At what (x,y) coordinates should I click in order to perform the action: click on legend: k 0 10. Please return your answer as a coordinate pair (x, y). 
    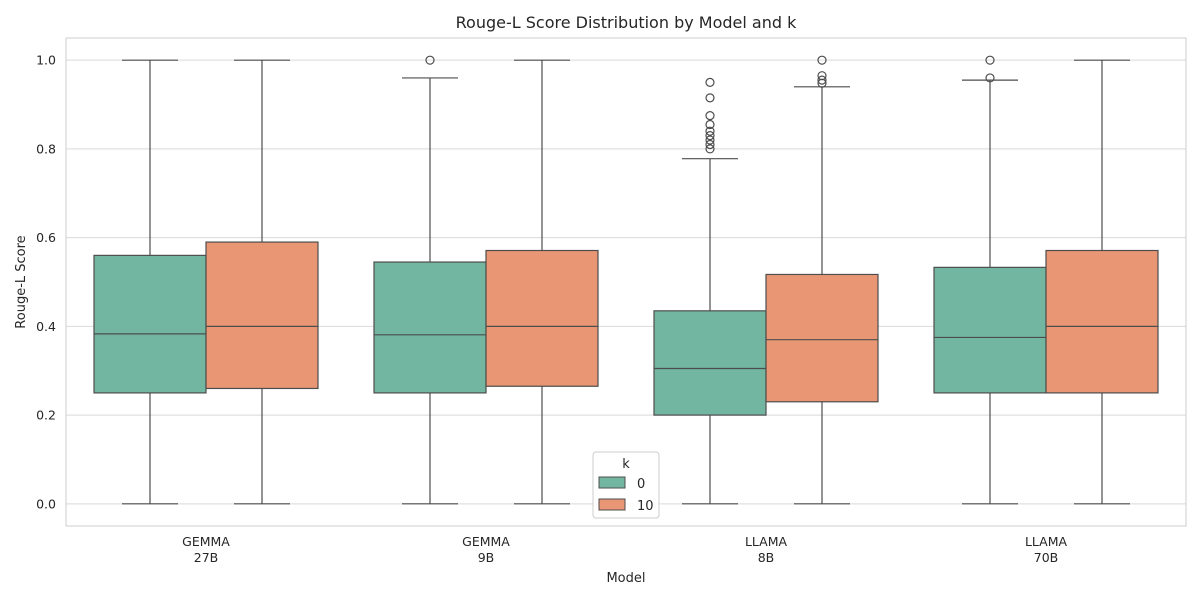
    Looking at the image, I should click on (626, 485).